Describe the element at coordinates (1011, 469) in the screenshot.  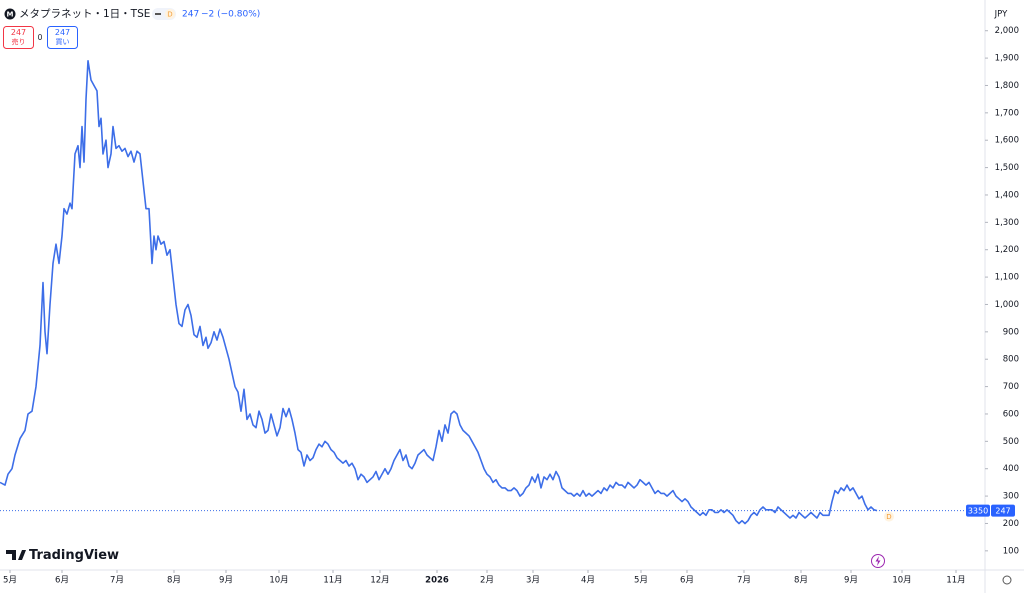
I see `y-tick-label: 400` at that location.